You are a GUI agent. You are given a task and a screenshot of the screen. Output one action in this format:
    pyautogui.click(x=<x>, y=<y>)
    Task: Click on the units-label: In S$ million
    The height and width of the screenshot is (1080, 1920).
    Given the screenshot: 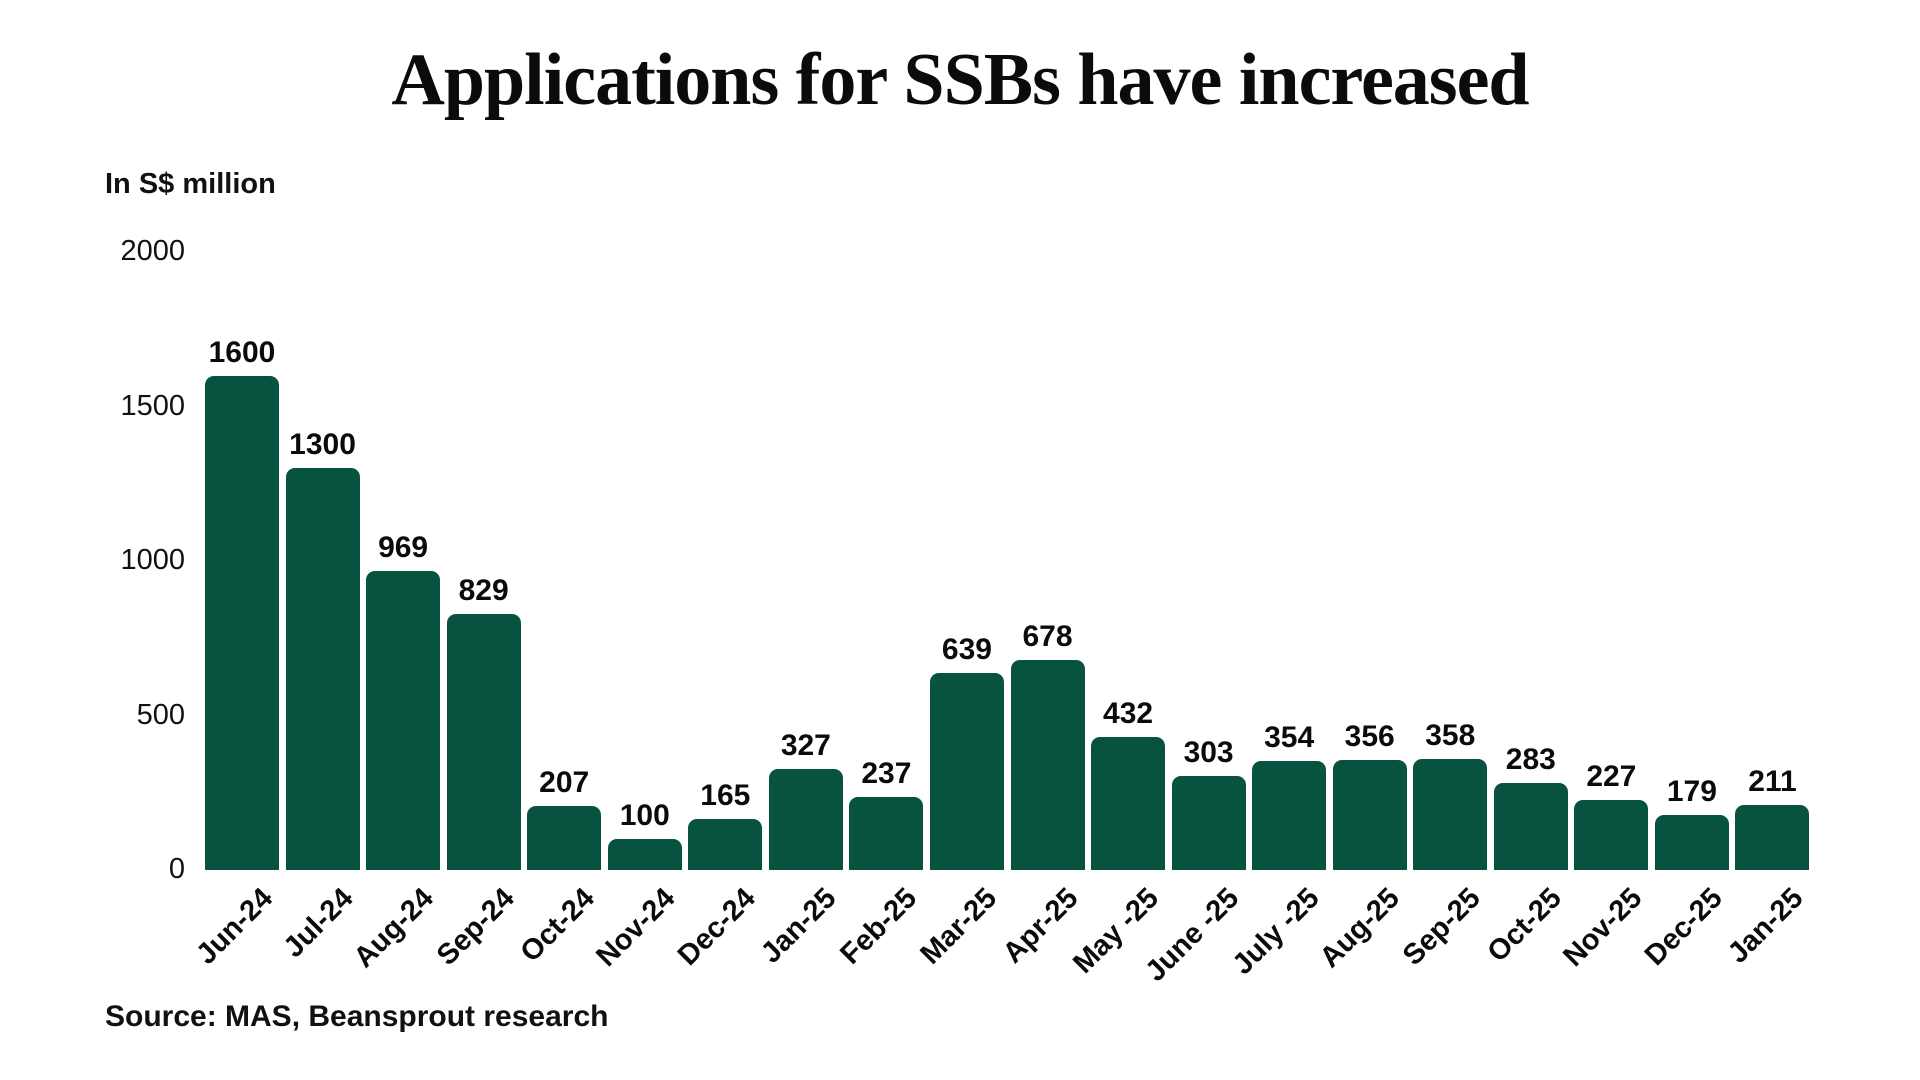 What is the action you would take?
    pyautogui.click(x=190, y=184)
    